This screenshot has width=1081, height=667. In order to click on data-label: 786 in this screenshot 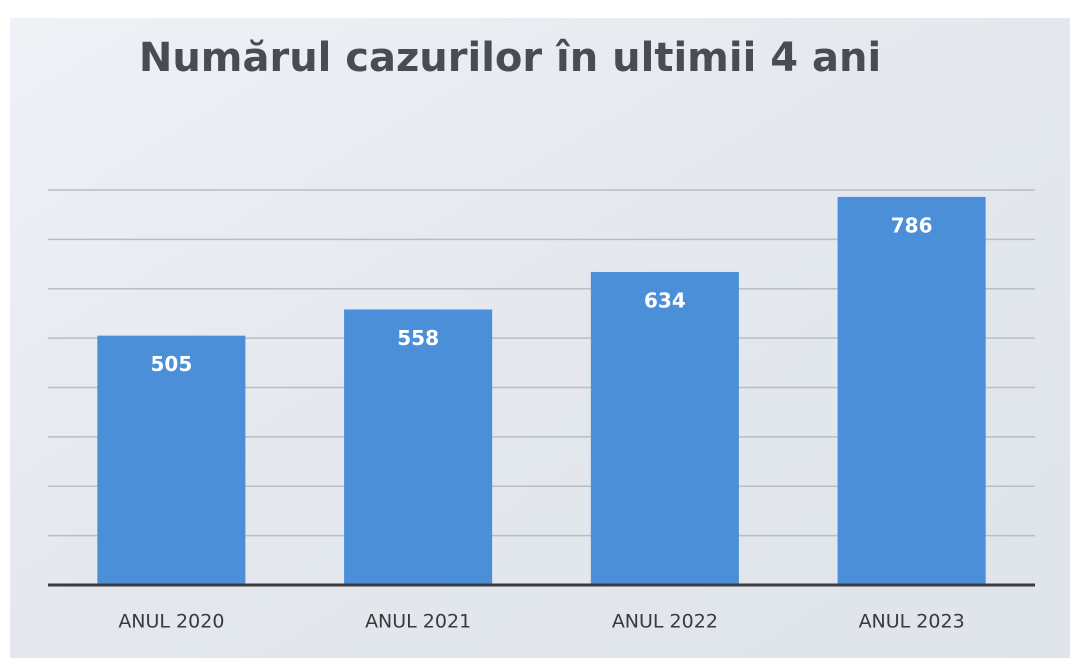, I will do `click(912, 225)`.